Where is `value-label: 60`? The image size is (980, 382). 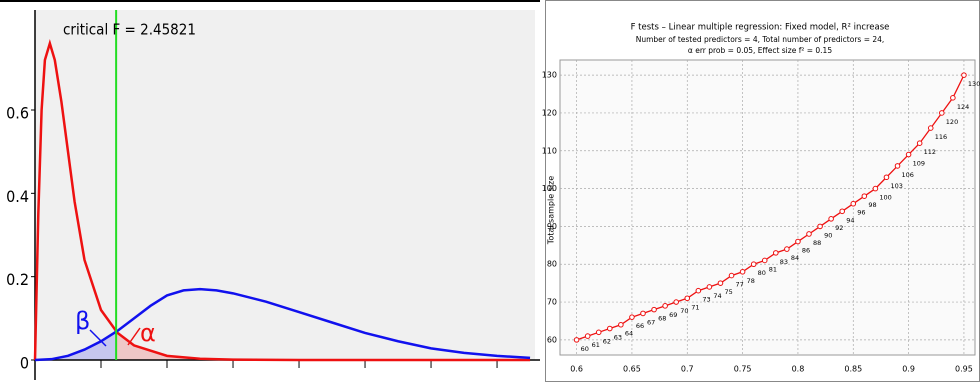
value-label: 60 is located at coordinates (585, 349).